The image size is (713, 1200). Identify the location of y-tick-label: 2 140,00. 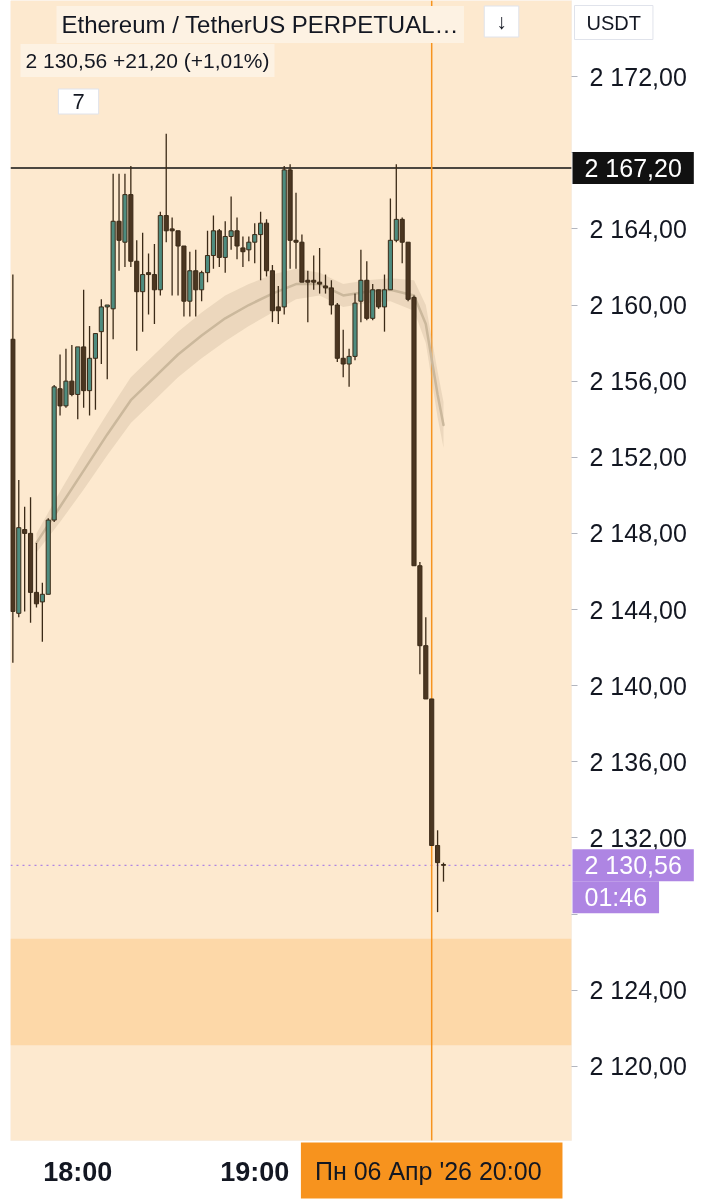
(638, 685).